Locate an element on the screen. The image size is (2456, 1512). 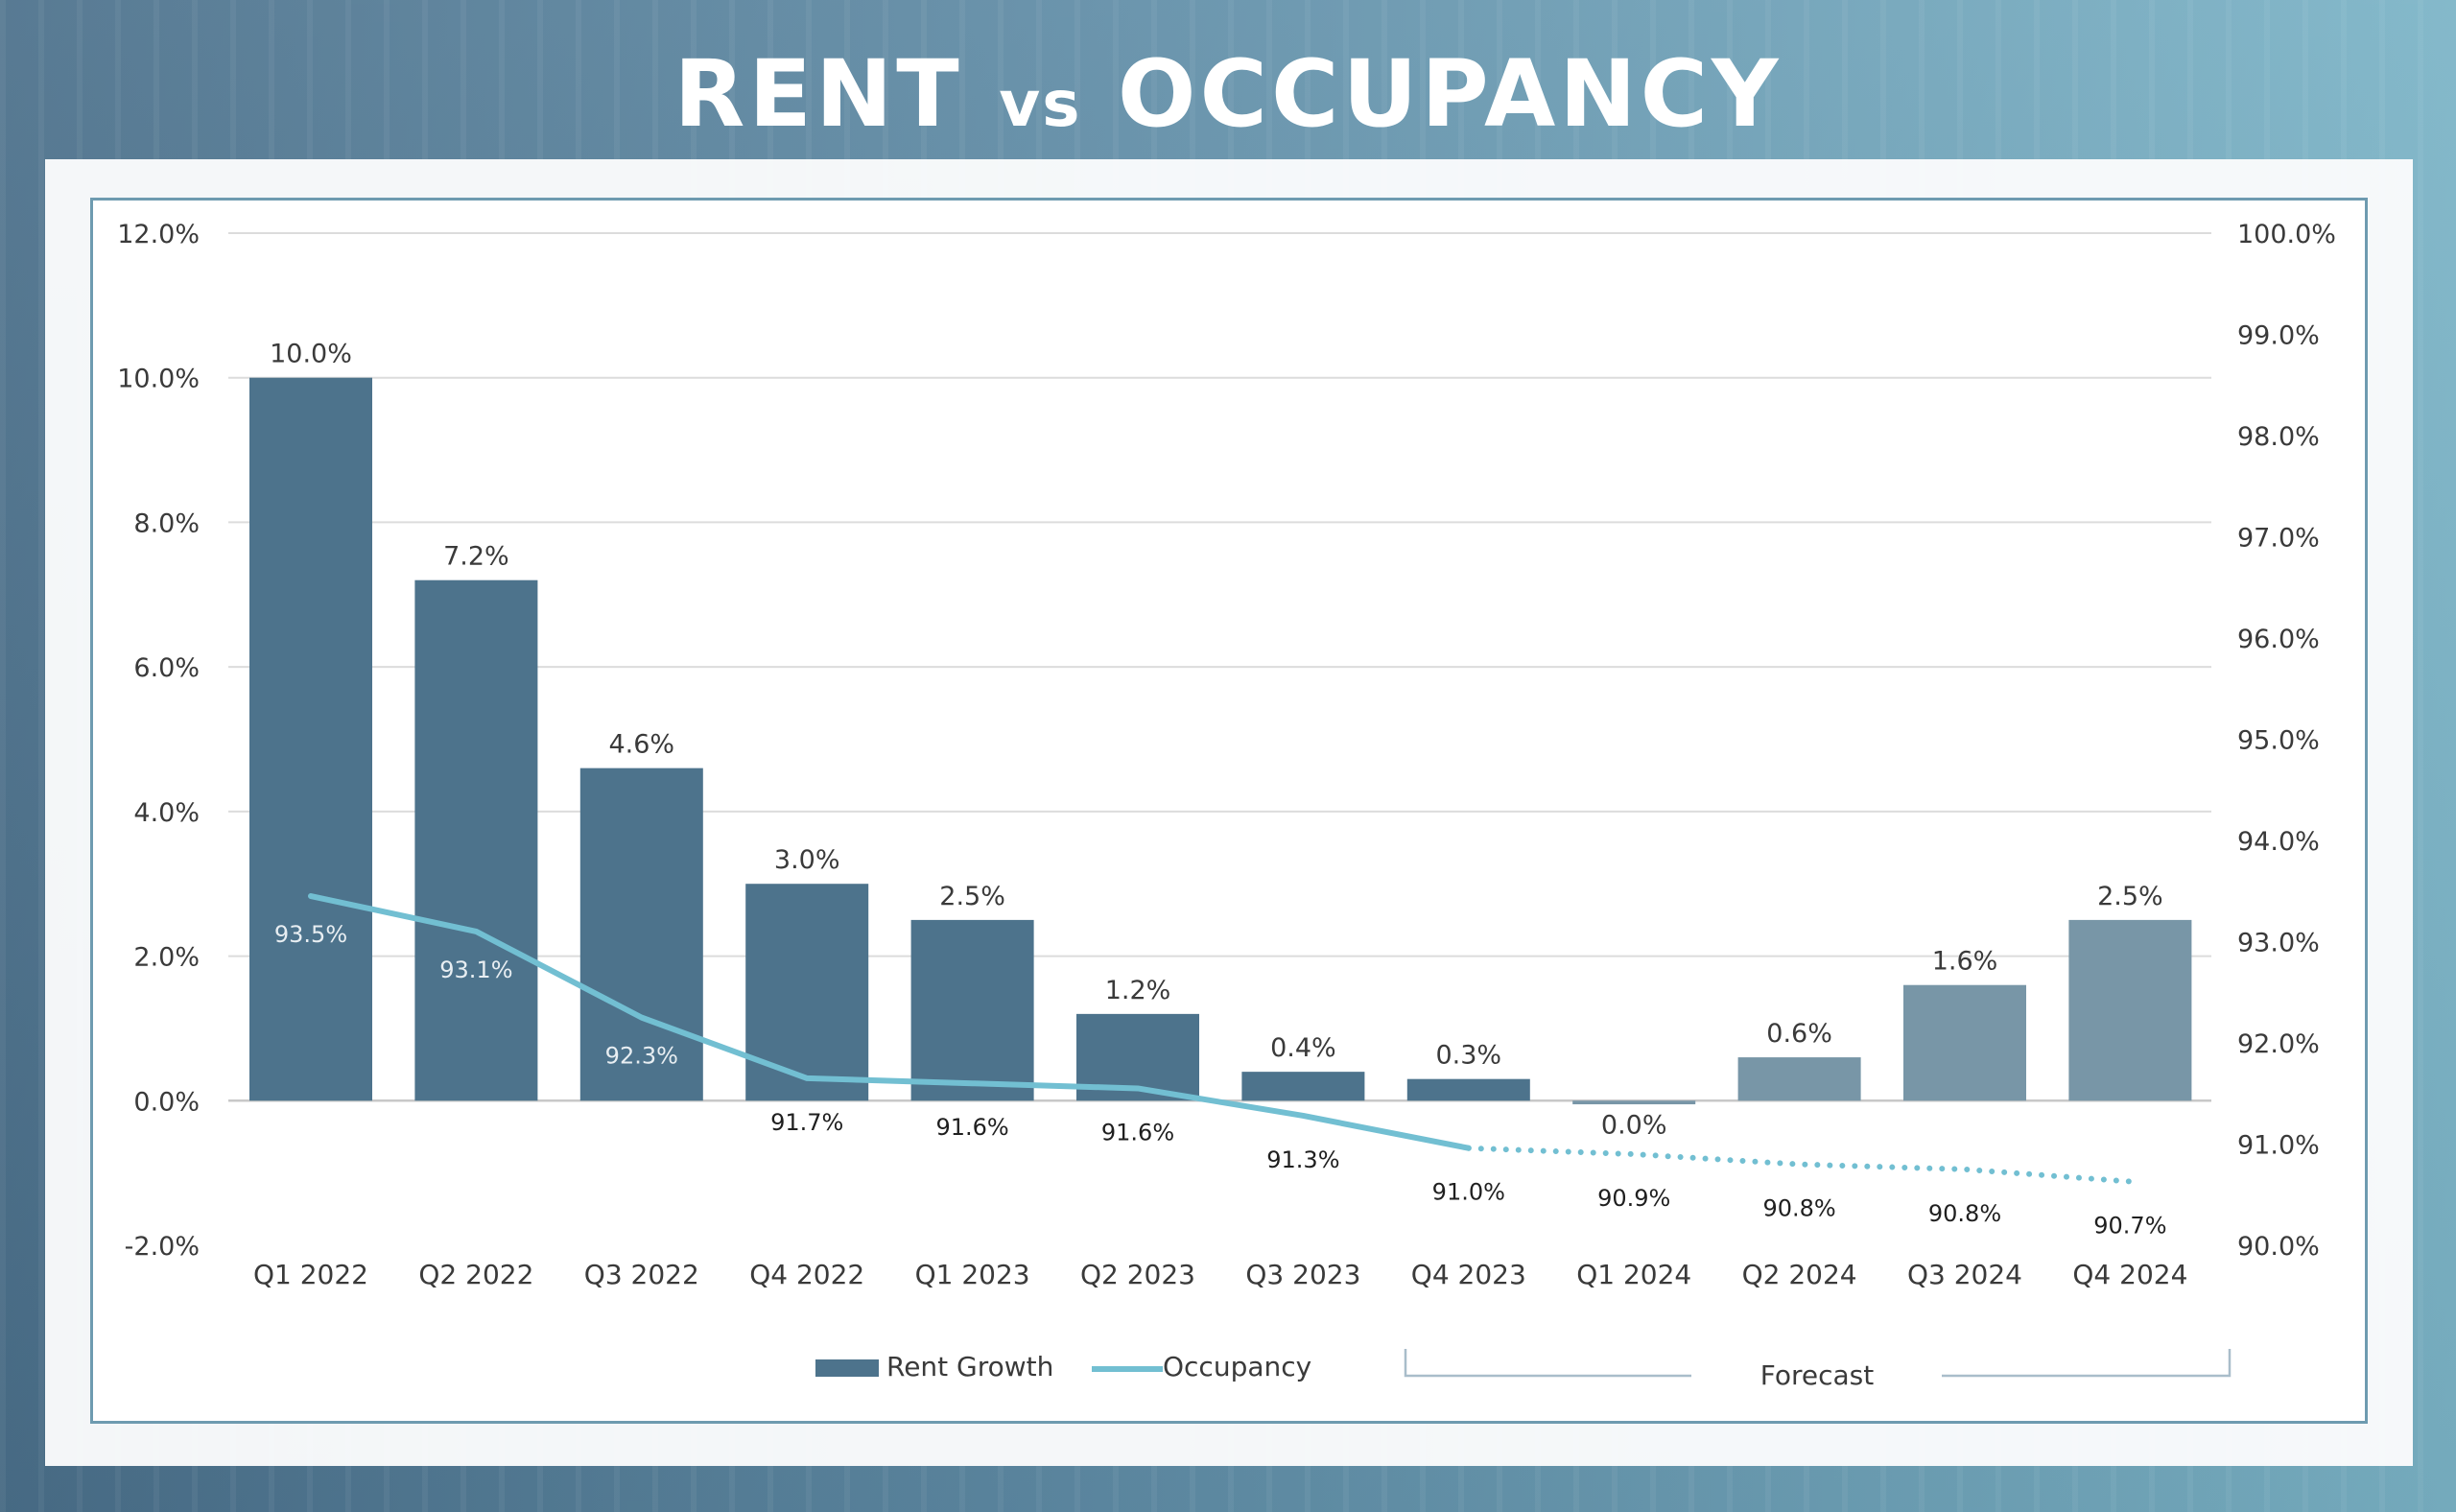
x-axis-tick-label: Q3 2023 is located at coordinates (1302, 1274).